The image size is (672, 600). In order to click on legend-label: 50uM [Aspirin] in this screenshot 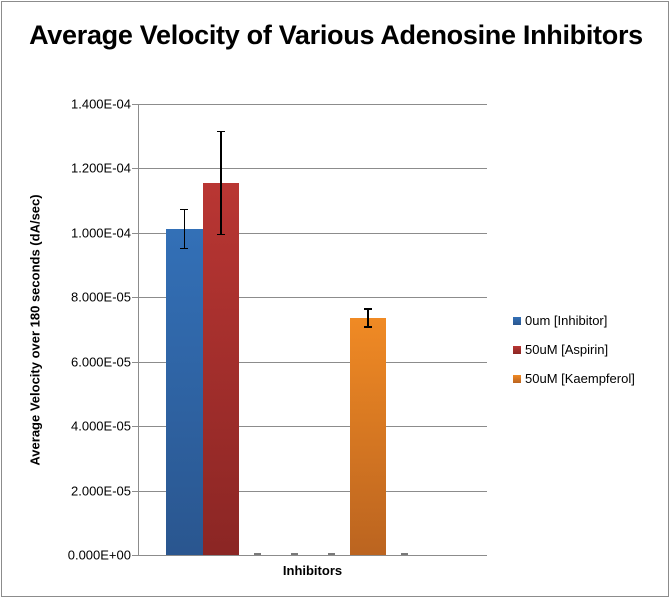, I will do `click(567, 349)`.